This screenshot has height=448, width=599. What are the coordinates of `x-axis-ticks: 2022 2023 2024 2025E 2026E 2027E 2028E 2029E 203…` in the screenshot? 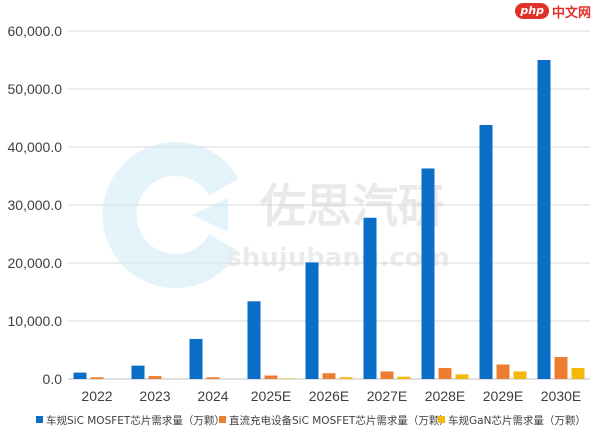 It's located at (331, 396).